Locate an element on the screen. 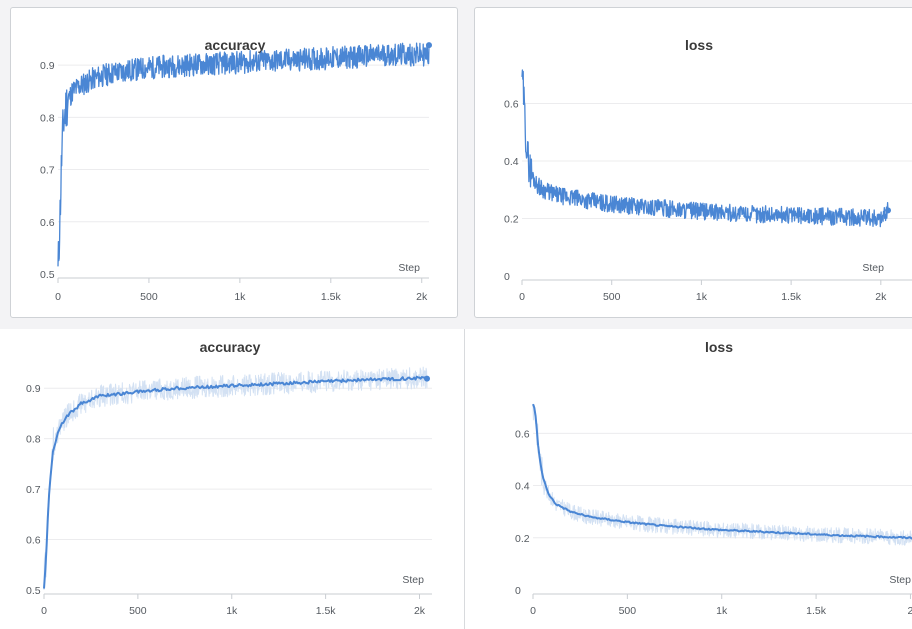 The width and height of the screenshot is (912, 629). raw-series-line-faded is located at coordinates (722, 474).